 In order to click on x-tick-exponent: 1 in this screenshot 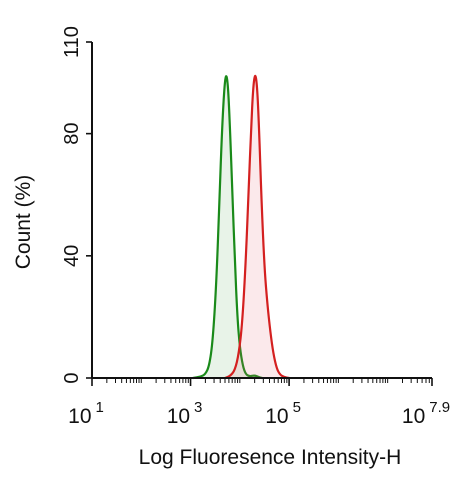, I will do `click(100, 407)`.